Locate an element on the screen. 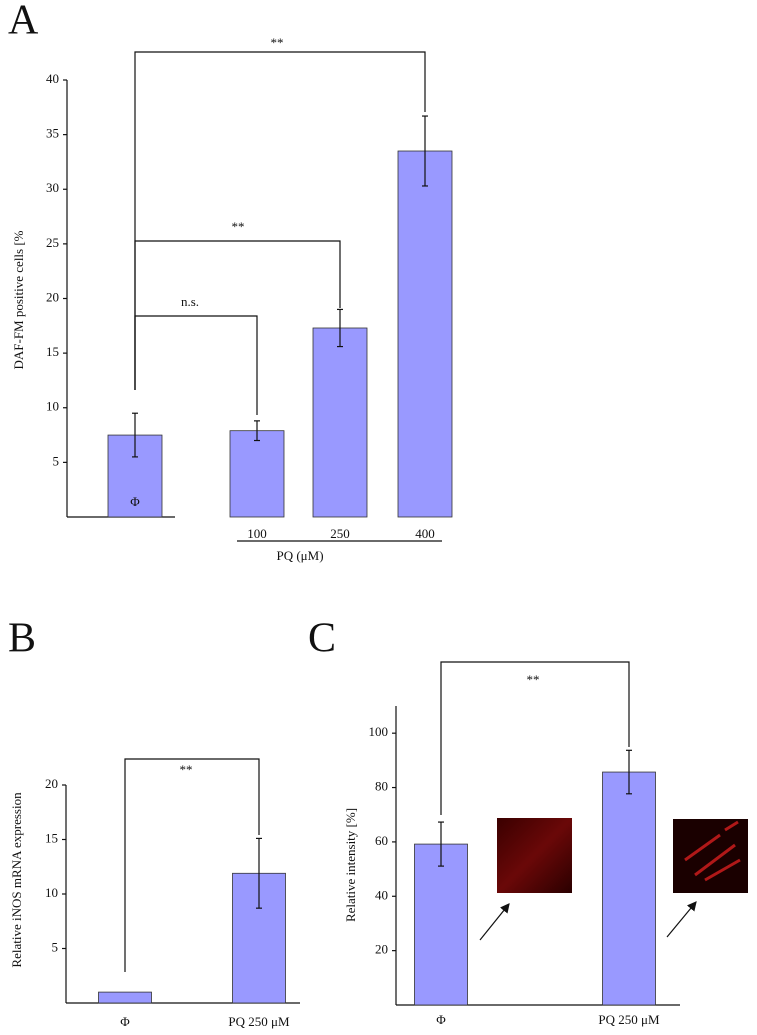 Image resolution: width=757 pixels, height=1035 pixels. y-tick-label: 35 is located at coordinates (52, 133).